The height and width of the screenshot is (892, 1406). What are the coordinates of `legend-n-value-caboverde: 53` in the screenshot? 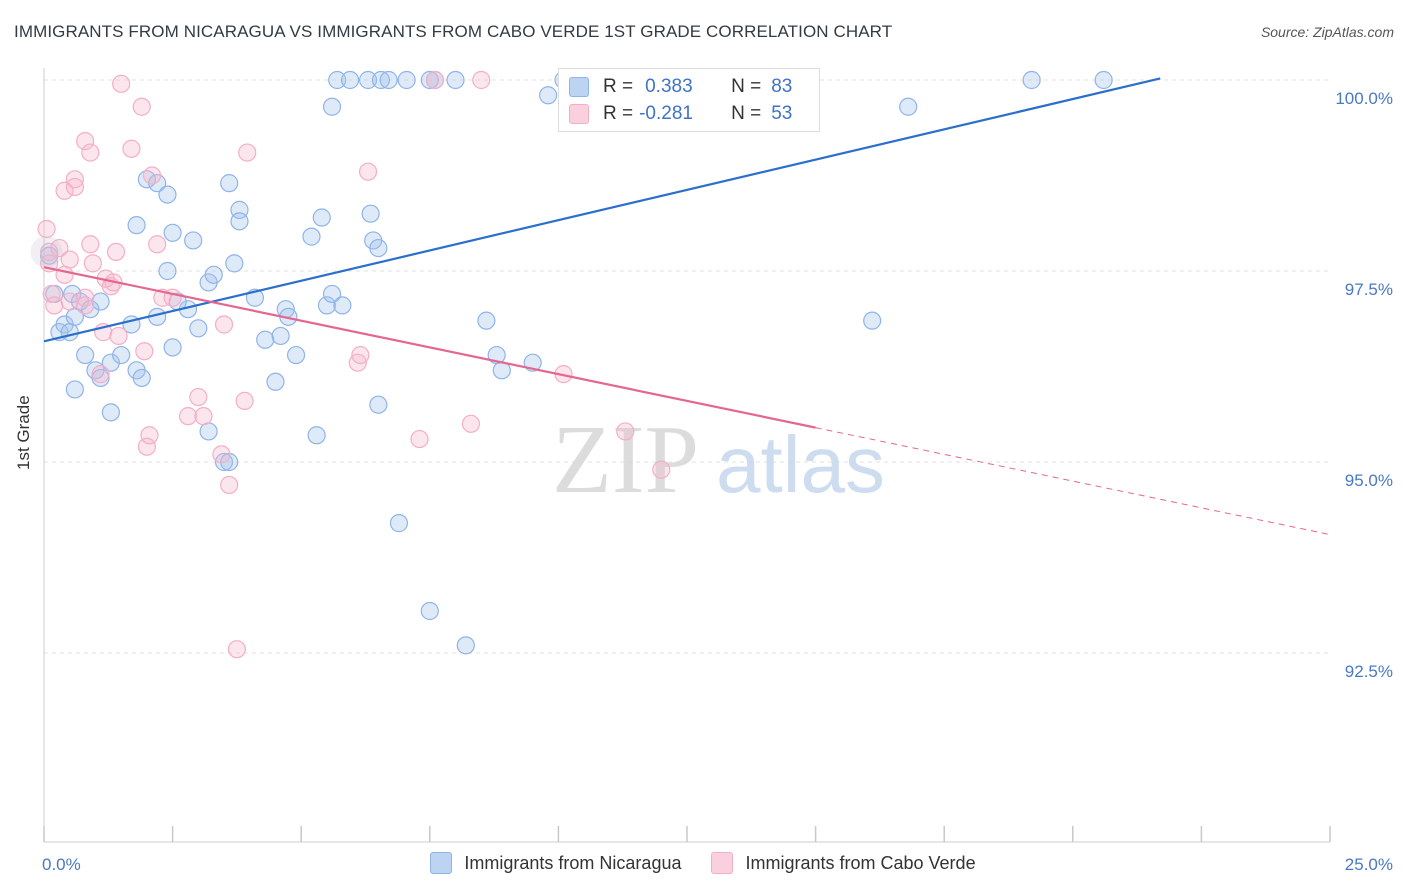 It's located at (782, 113).